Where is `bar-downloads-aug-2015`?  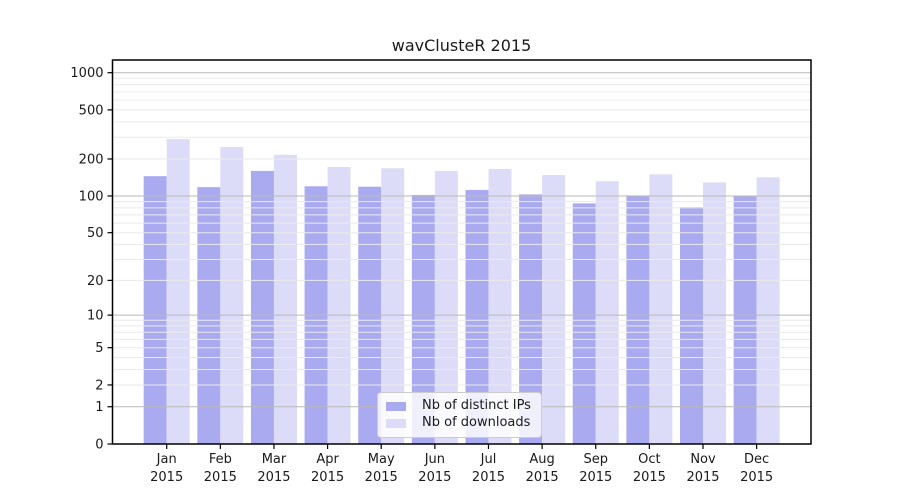 bar-downloads-aug-2015 is located at coordinates (554, 309).